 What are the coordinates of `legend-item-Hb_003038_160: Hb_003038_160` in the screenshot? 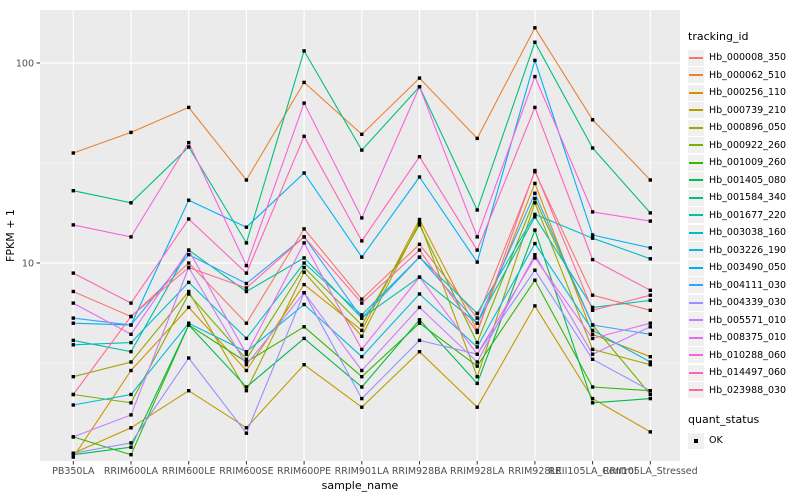 It's located at (744, 233).